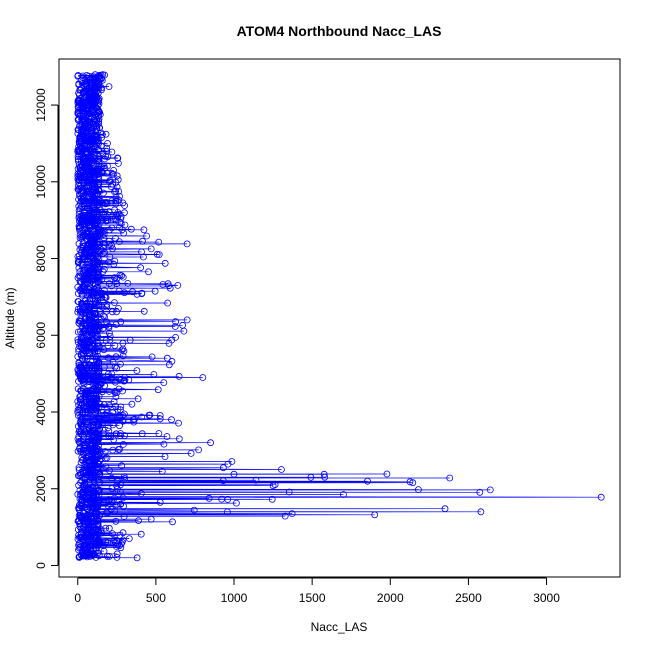 The height and width of the screenshot is (650, 650). I want to click on y-tick-label: 10000, so click(41, 182).